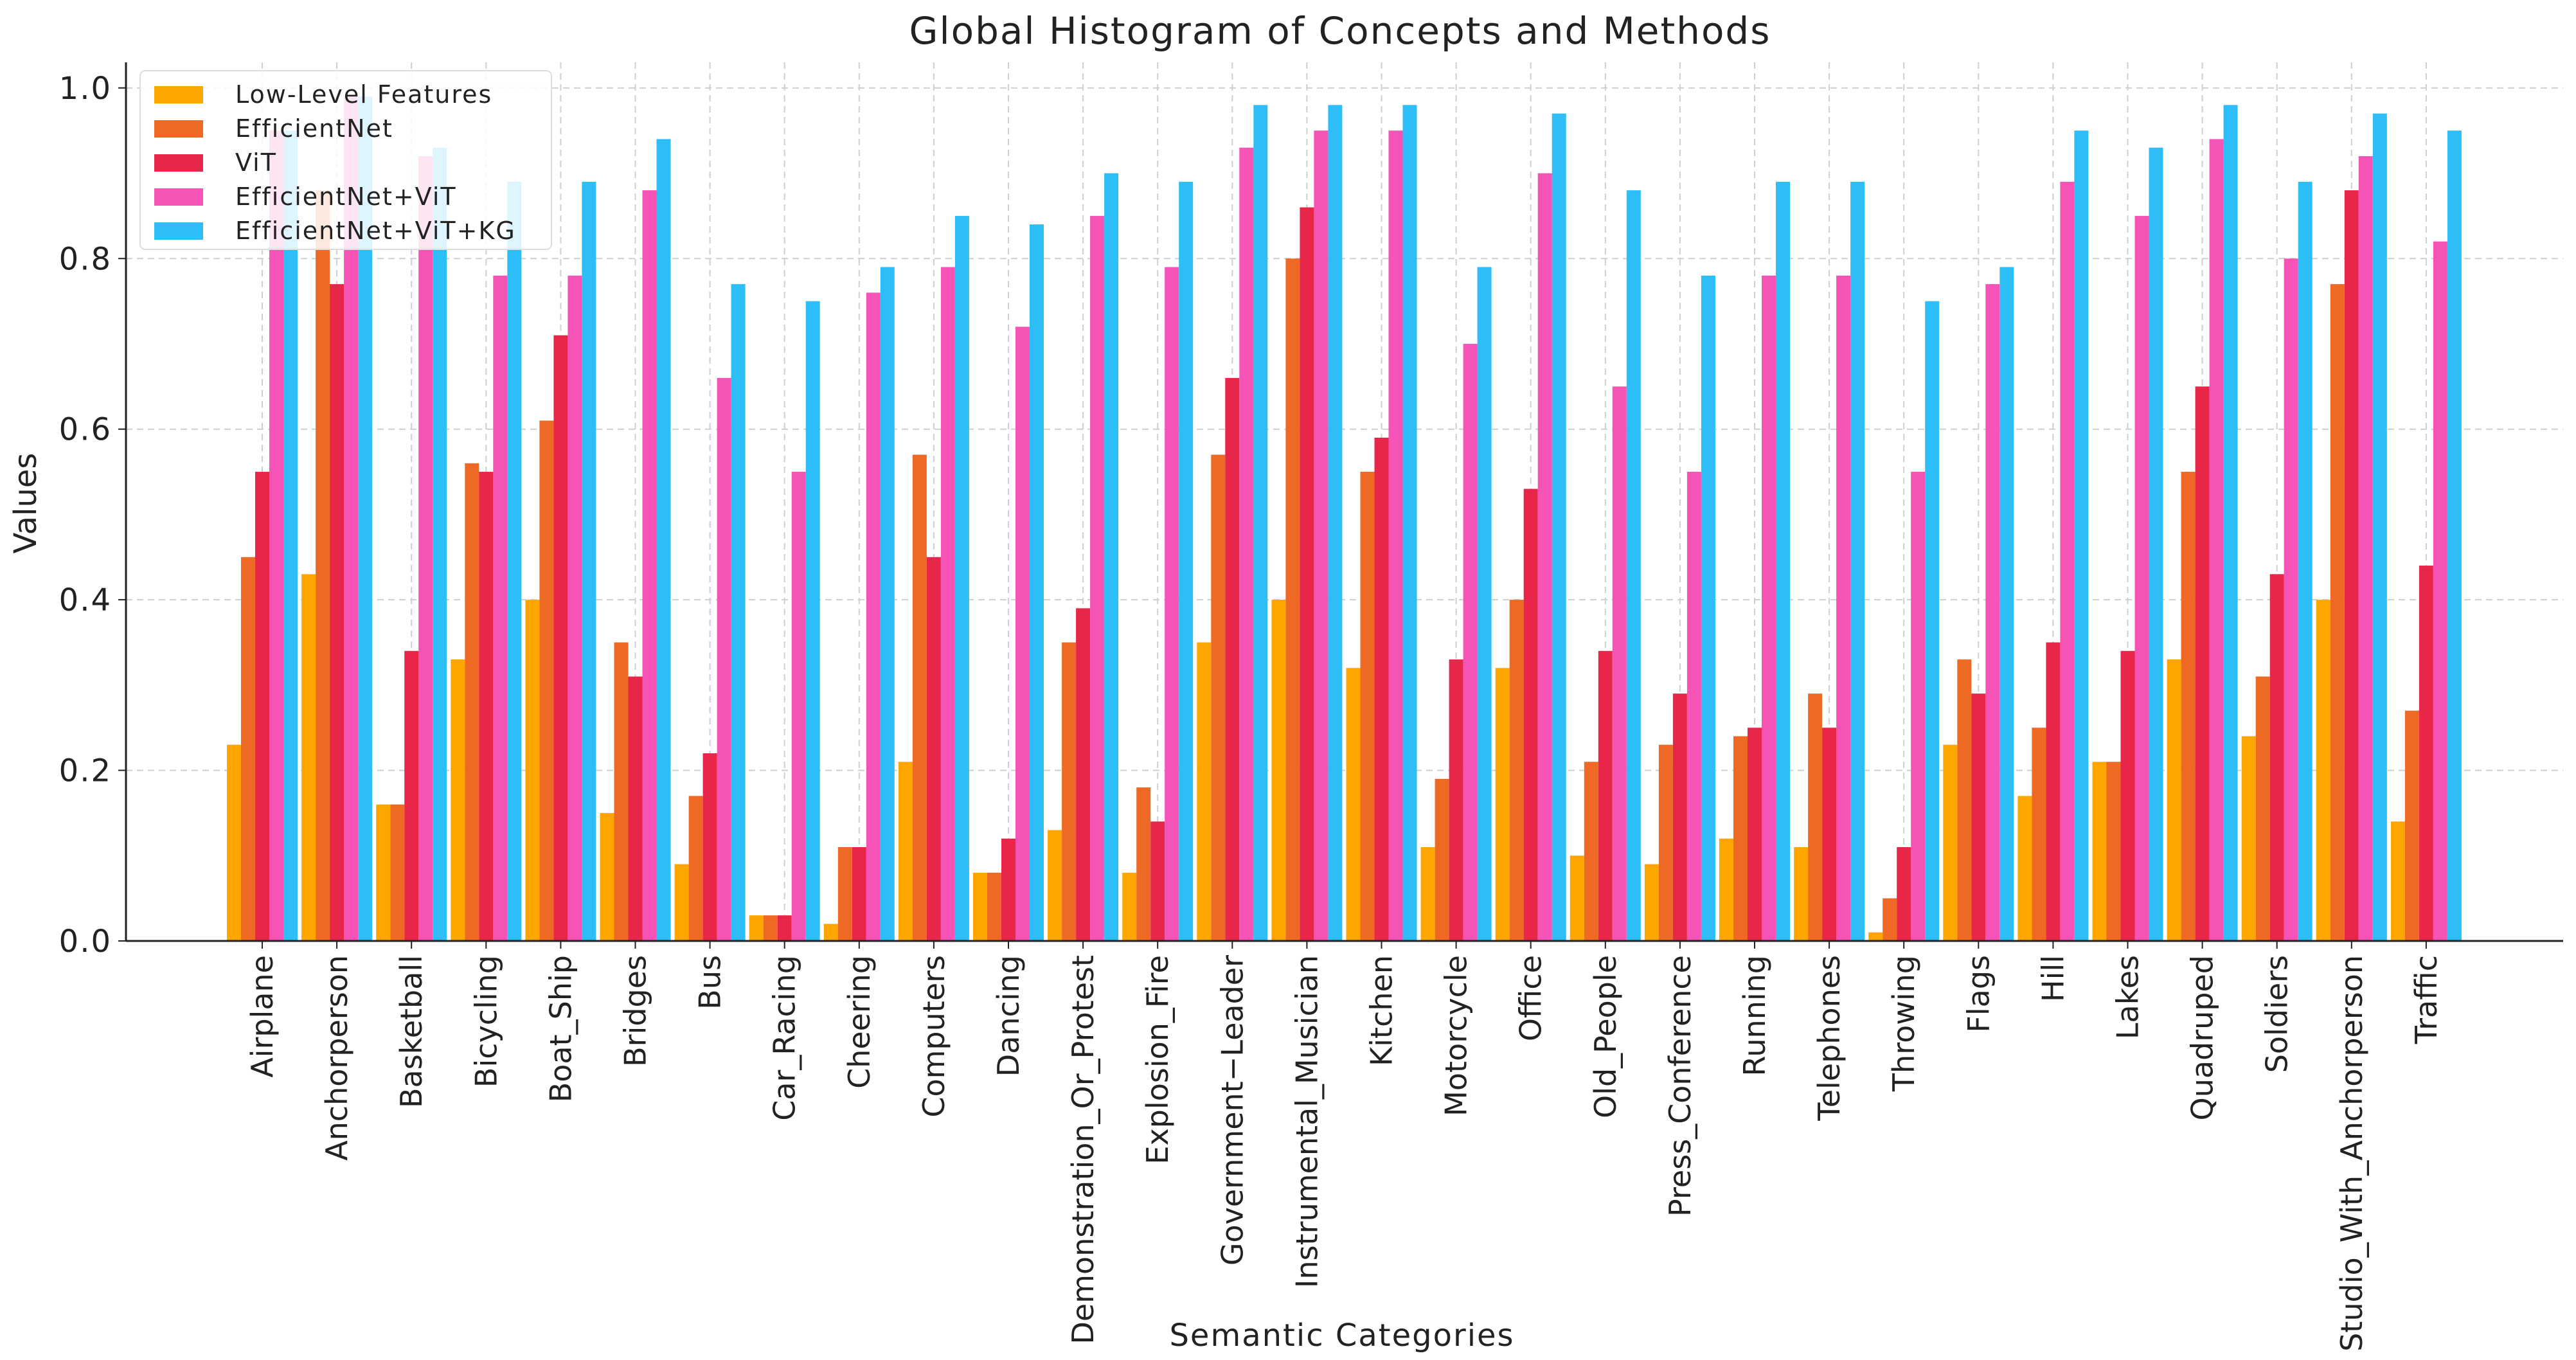 The height and width of the screenshot is (1360, 2576). Describe the element at coordinates (345, 160) in the screenshot. I see `legend-box` at that location.